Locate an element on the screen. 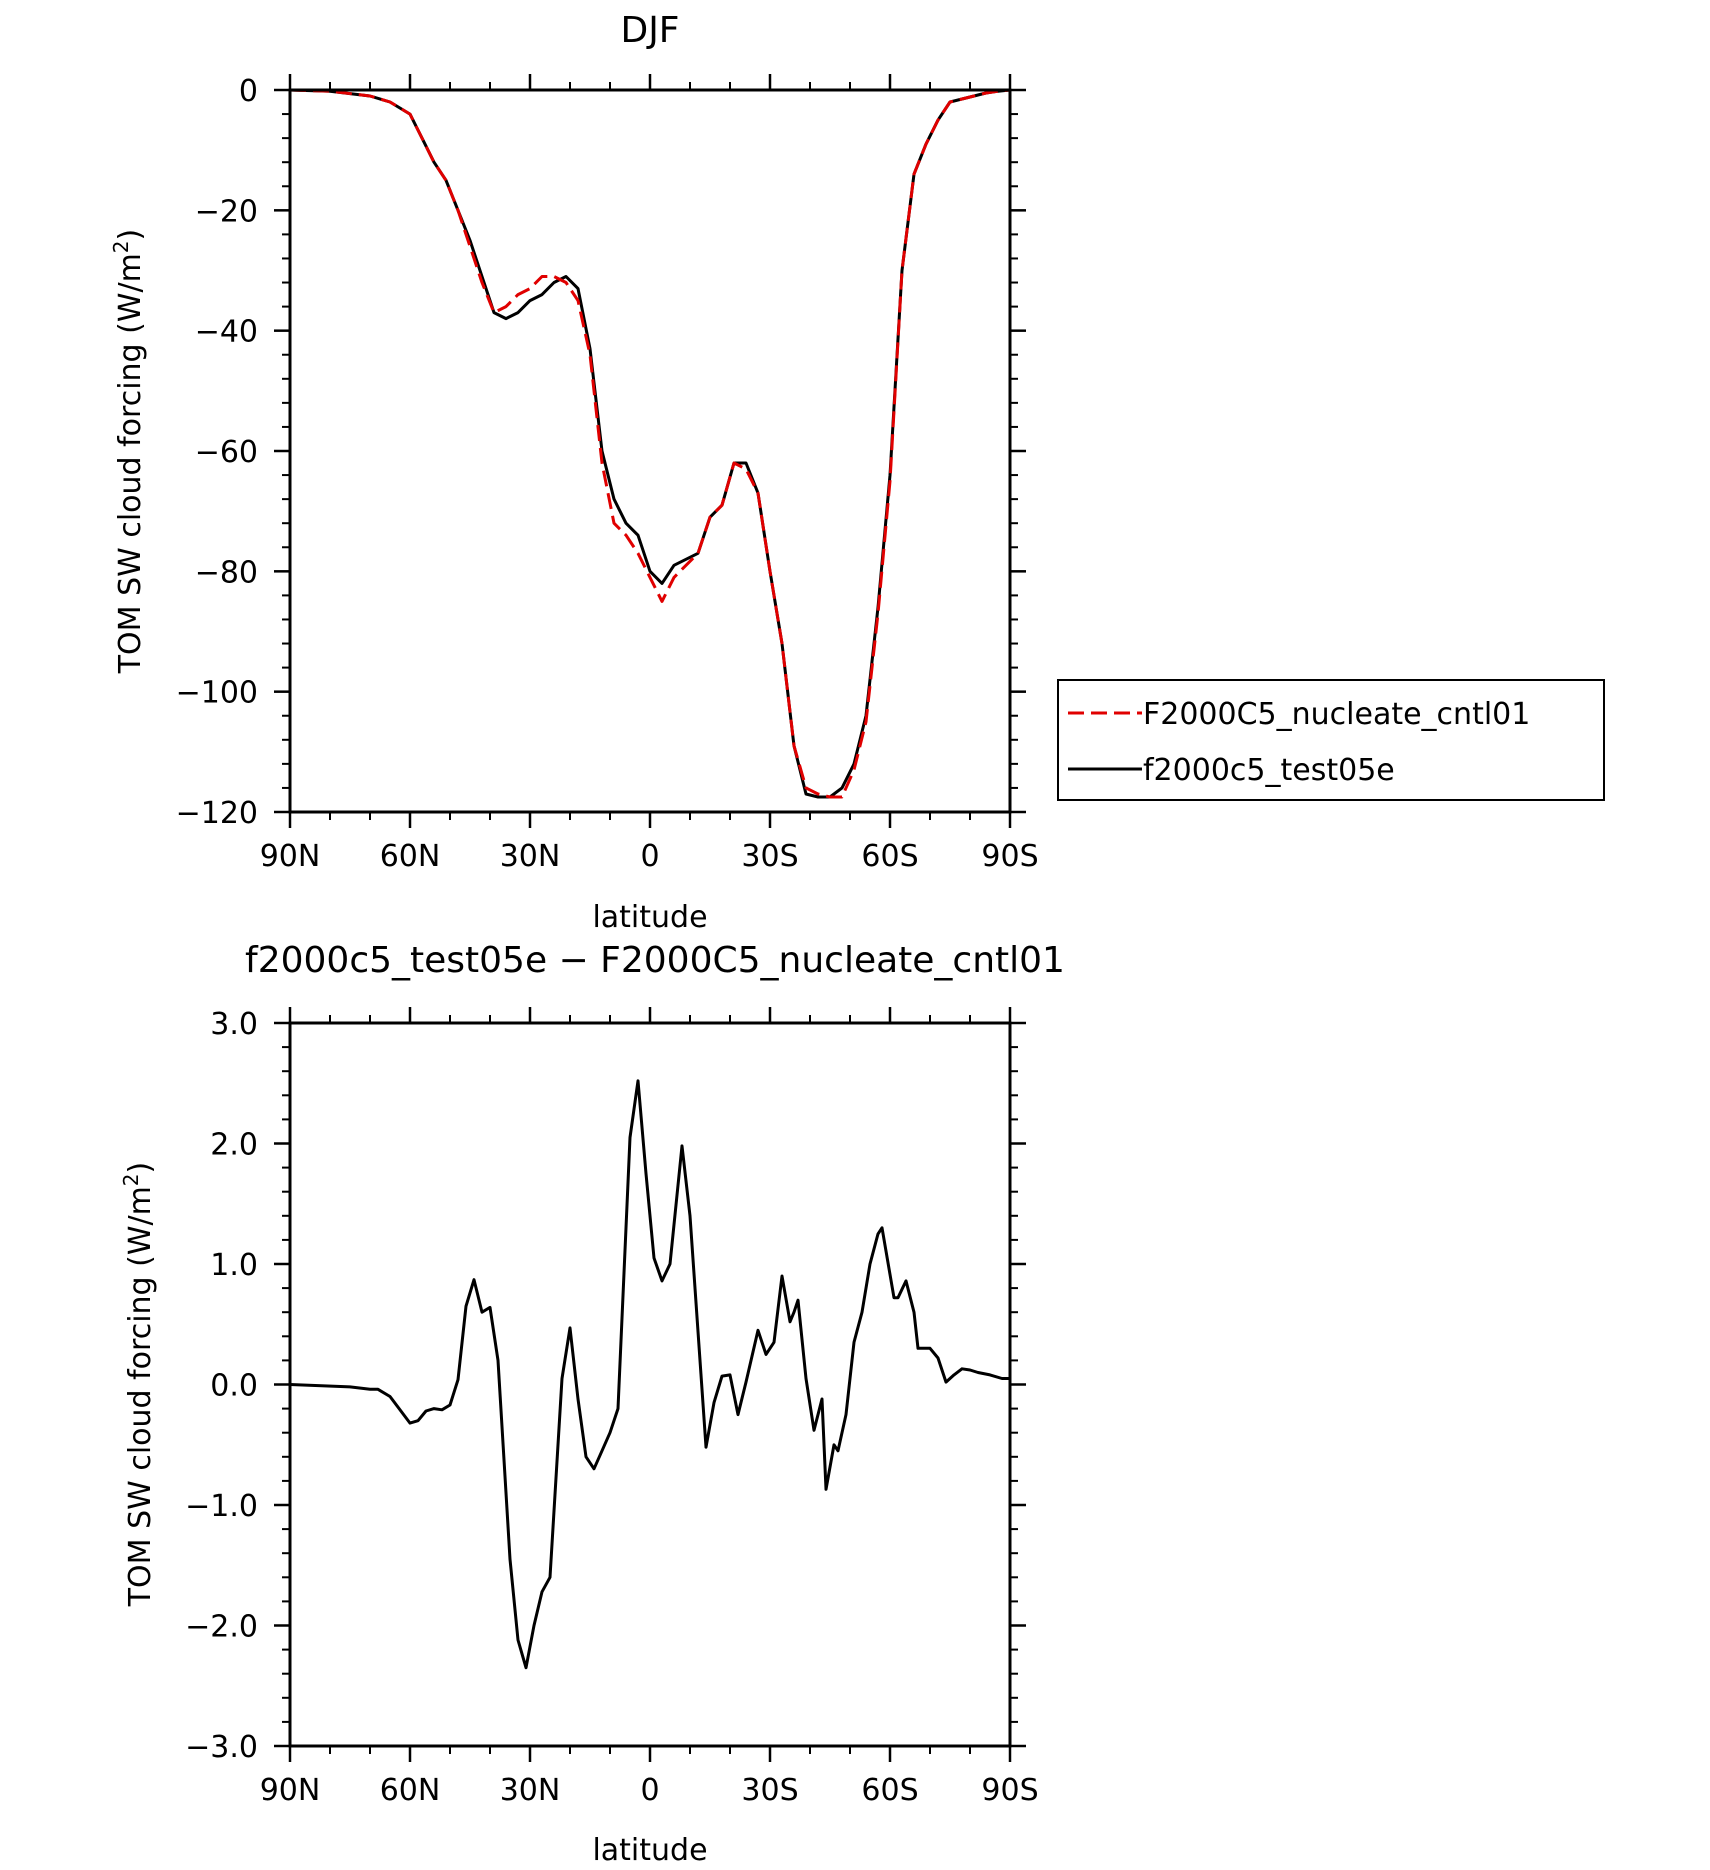  top-title: DJF is located at coordinates (649, 30).